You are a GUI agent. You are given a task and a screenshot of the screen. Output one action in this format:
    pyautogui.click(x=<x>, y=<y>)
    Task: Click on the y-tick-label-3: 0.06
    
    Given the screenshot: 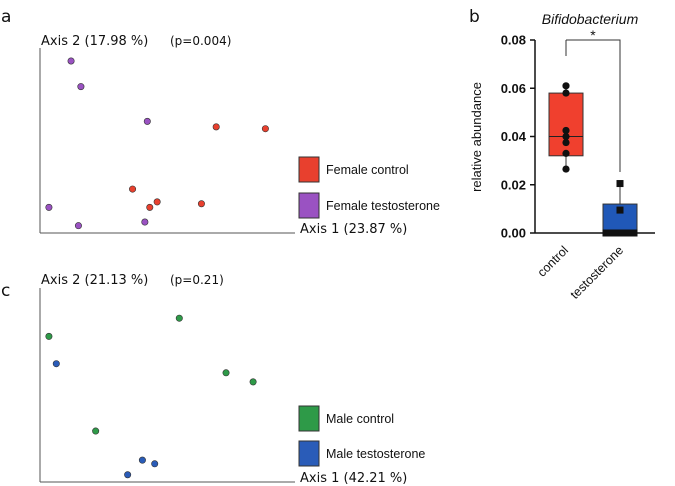 What is the action you would take?
    pyautogui.click(x=513, y=88)
    